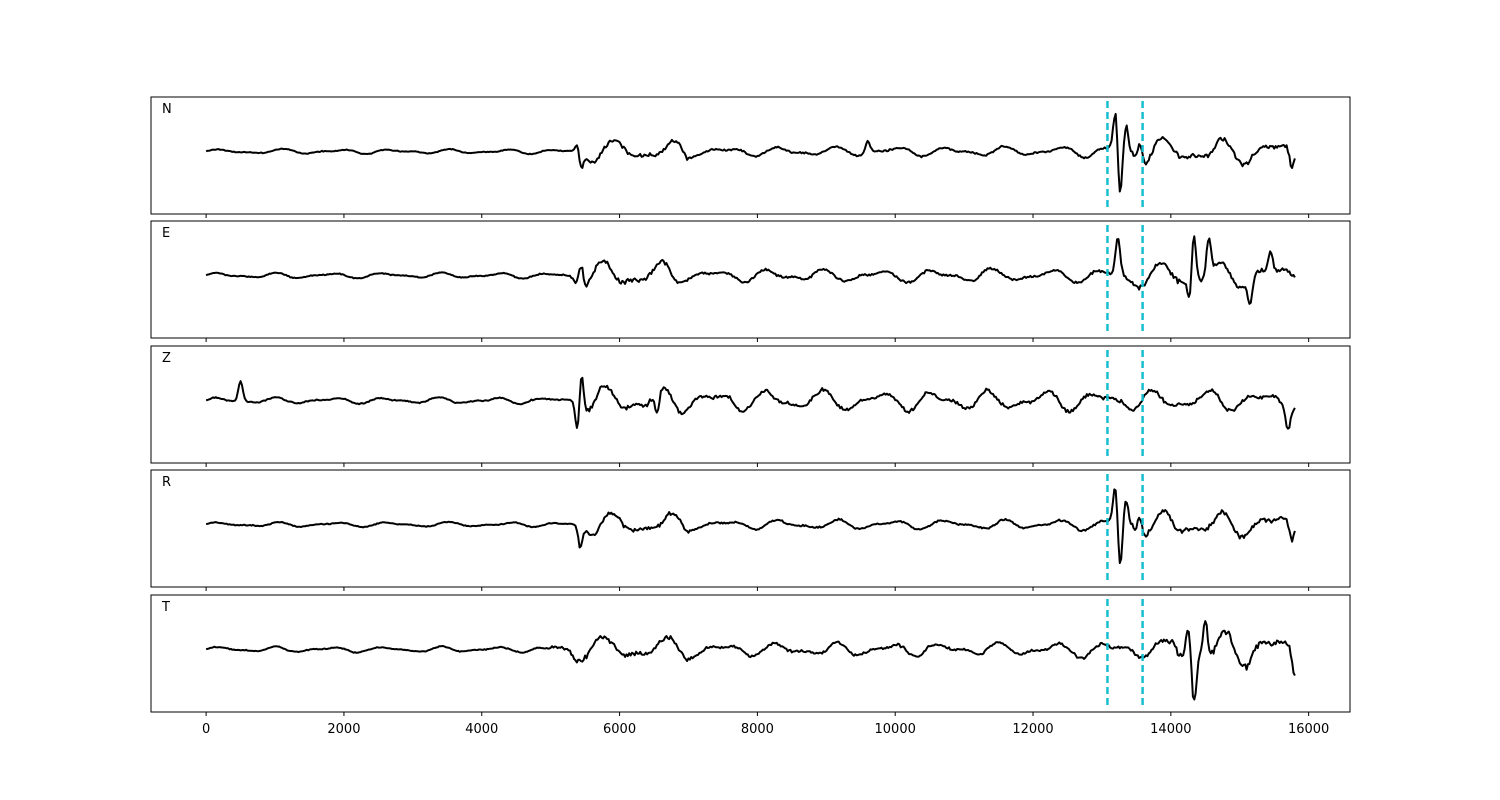 Image resolution: width=1500 pixels, height=800 pixels. I want to click on panel-n: N, so click(750, 157).